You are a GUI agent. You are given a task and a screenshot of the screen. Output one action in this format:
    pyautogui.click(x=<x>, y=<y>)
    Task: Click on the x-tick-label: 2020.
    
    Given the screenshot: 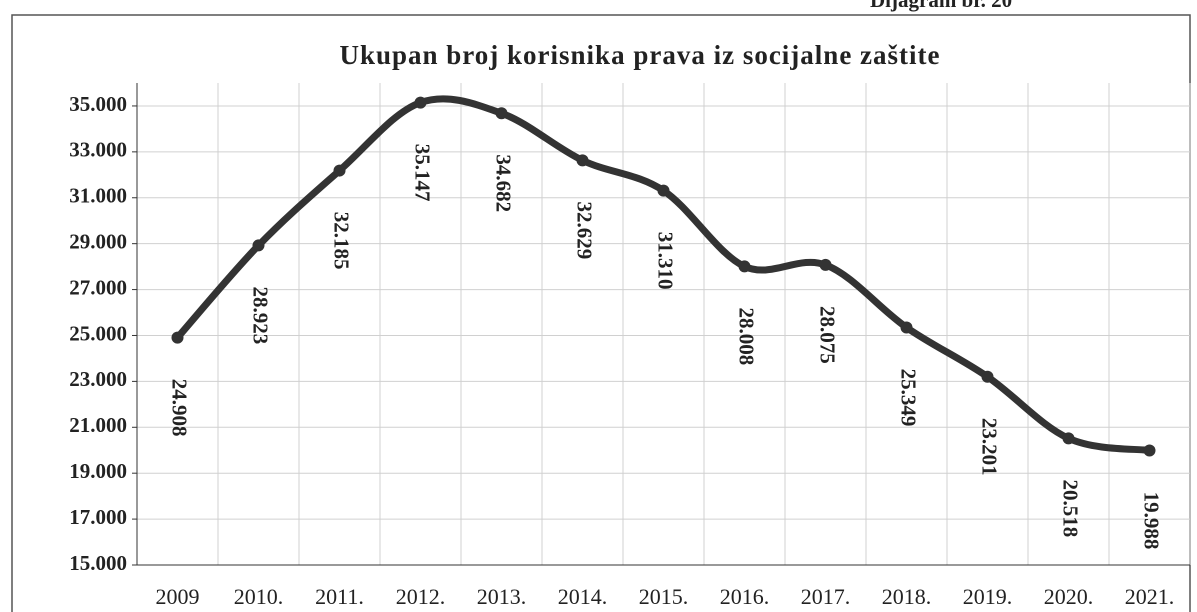 What is the action you would take?
    pyautogui.click(x=1069, y=596)
    